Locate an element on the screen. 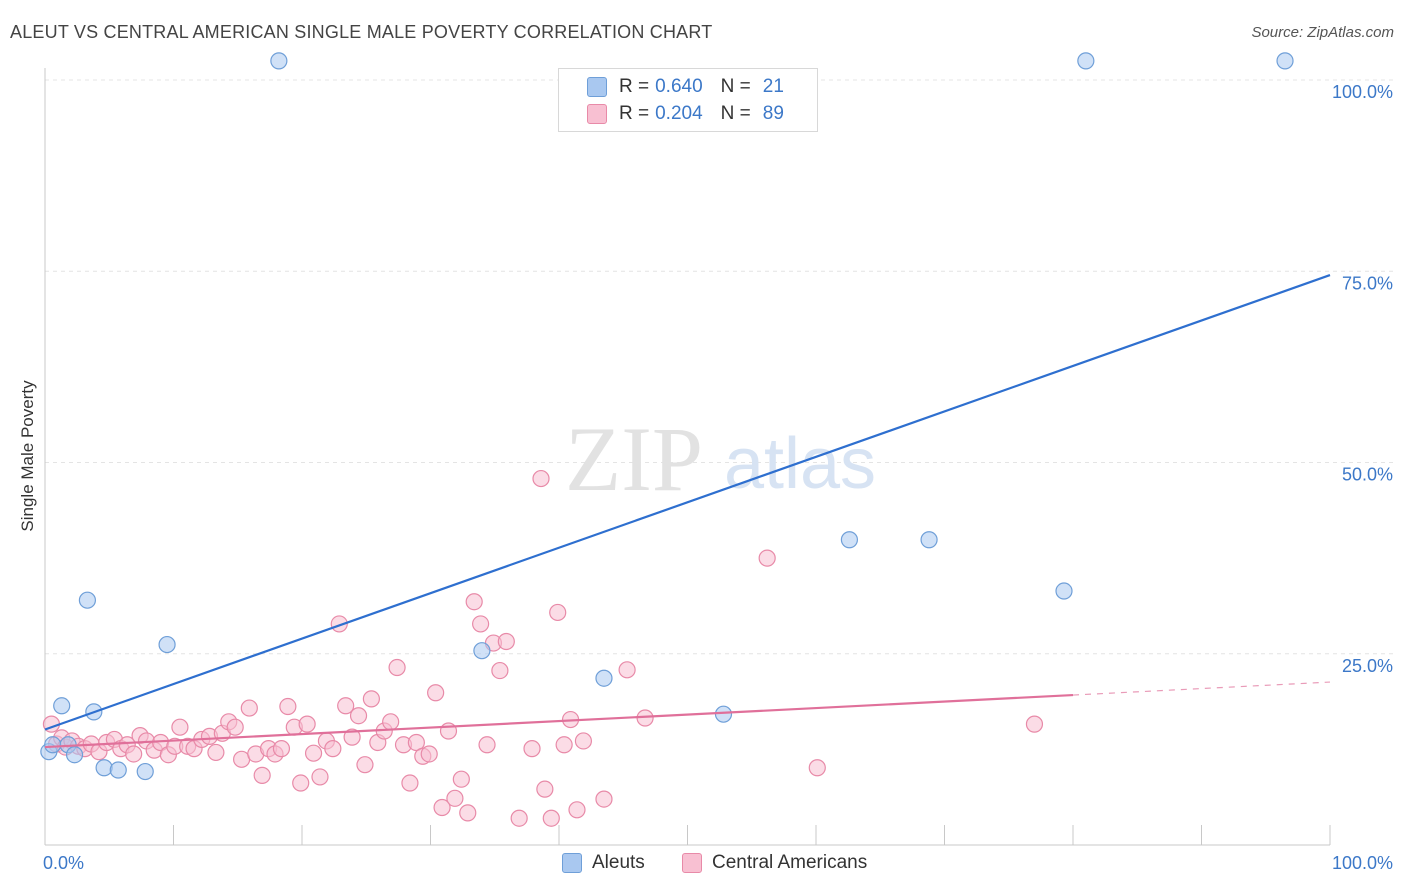  watermark-atlas: atlas is located at coordinates (800, 464).